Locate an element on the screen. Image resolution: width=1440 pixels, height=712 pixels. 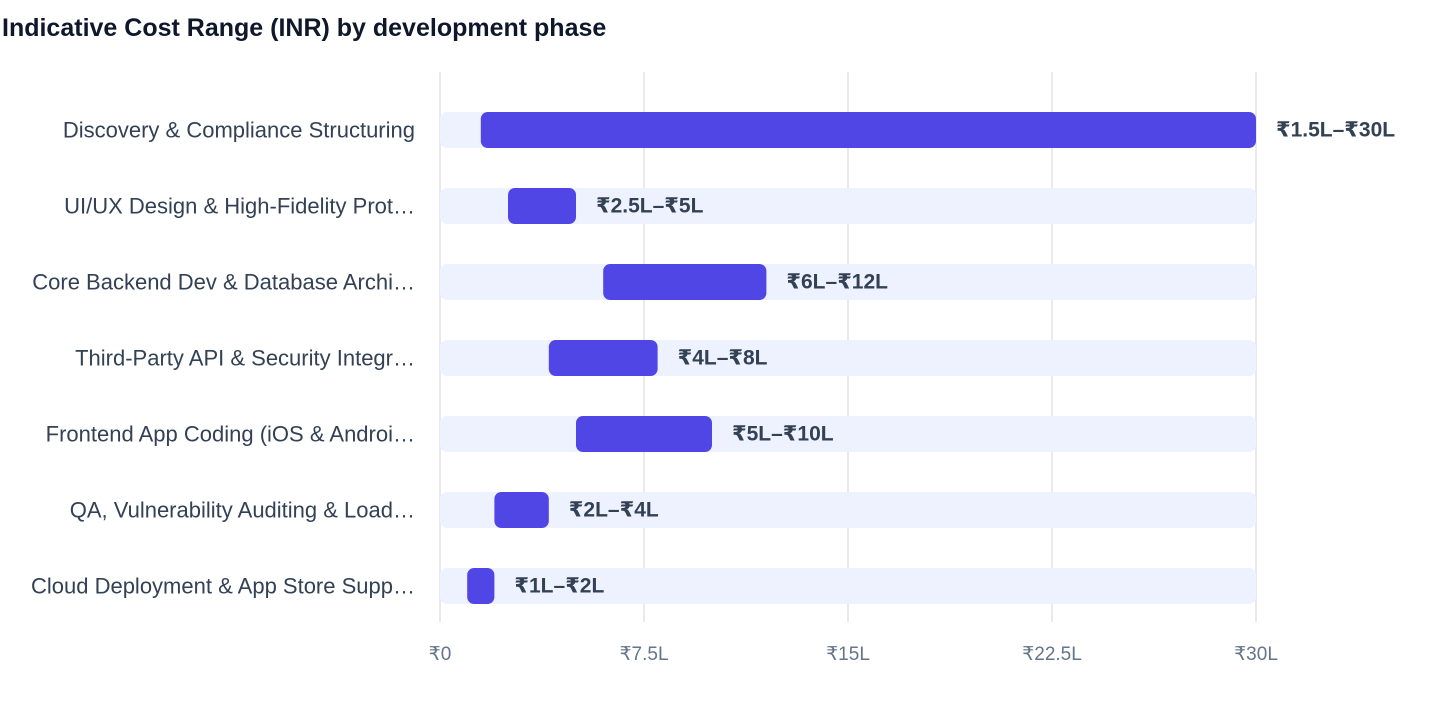
value-label-4: ₹5L–₹10L is located at coordinates (783, 434).